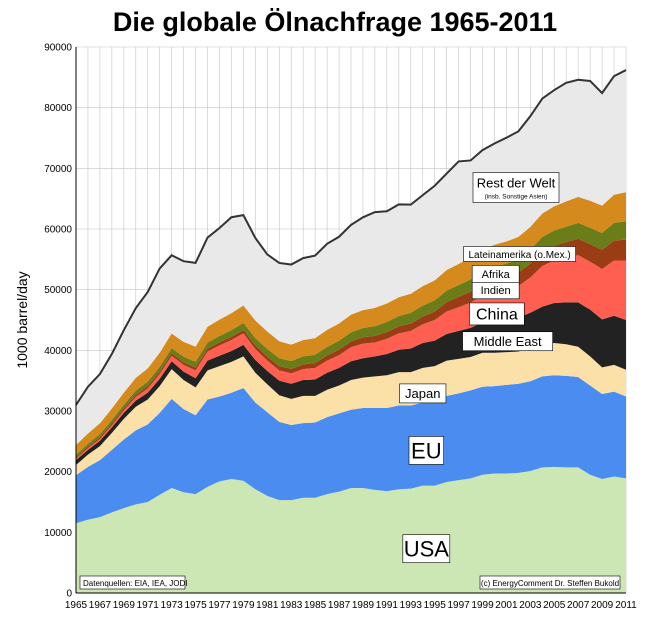 The width and height of the screenshot is (650, 621). What do you see at coordinates (172, 605) in the screenshot?
I see `x-tick-label: 1973` at bounding box center [172, 605].